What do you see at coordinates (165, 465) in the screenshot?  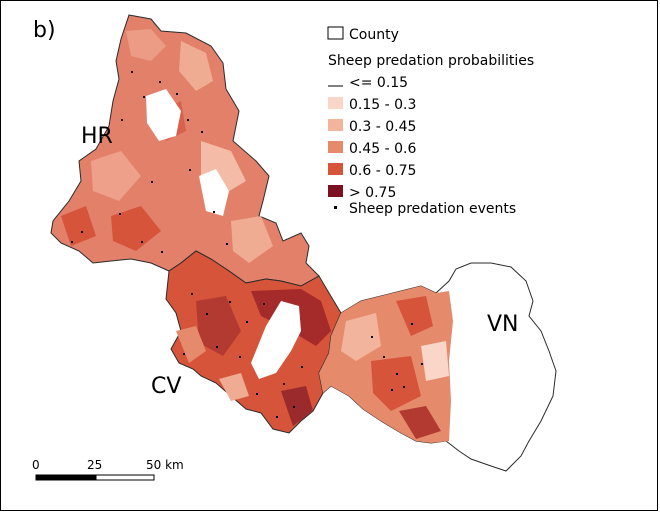 I see `scale-tick-label-2: 50 km` at bounding box center [165, 465].